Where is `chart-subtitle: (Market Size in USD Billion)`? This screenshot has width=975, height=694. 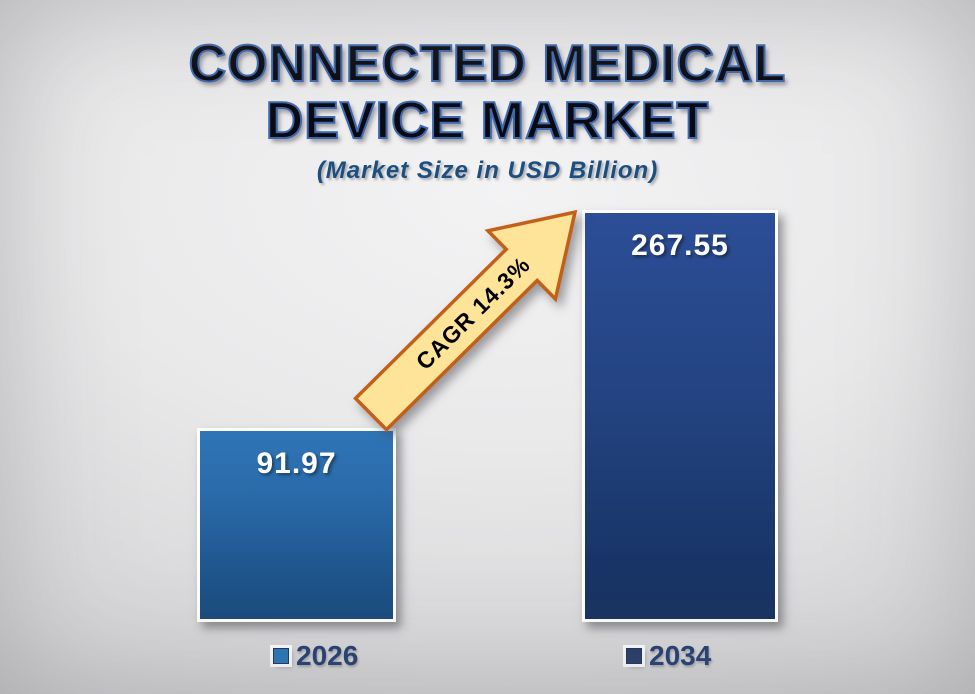
chart-subtitle: (Market Size in USD Billion) is located at coordinates (487, 170).